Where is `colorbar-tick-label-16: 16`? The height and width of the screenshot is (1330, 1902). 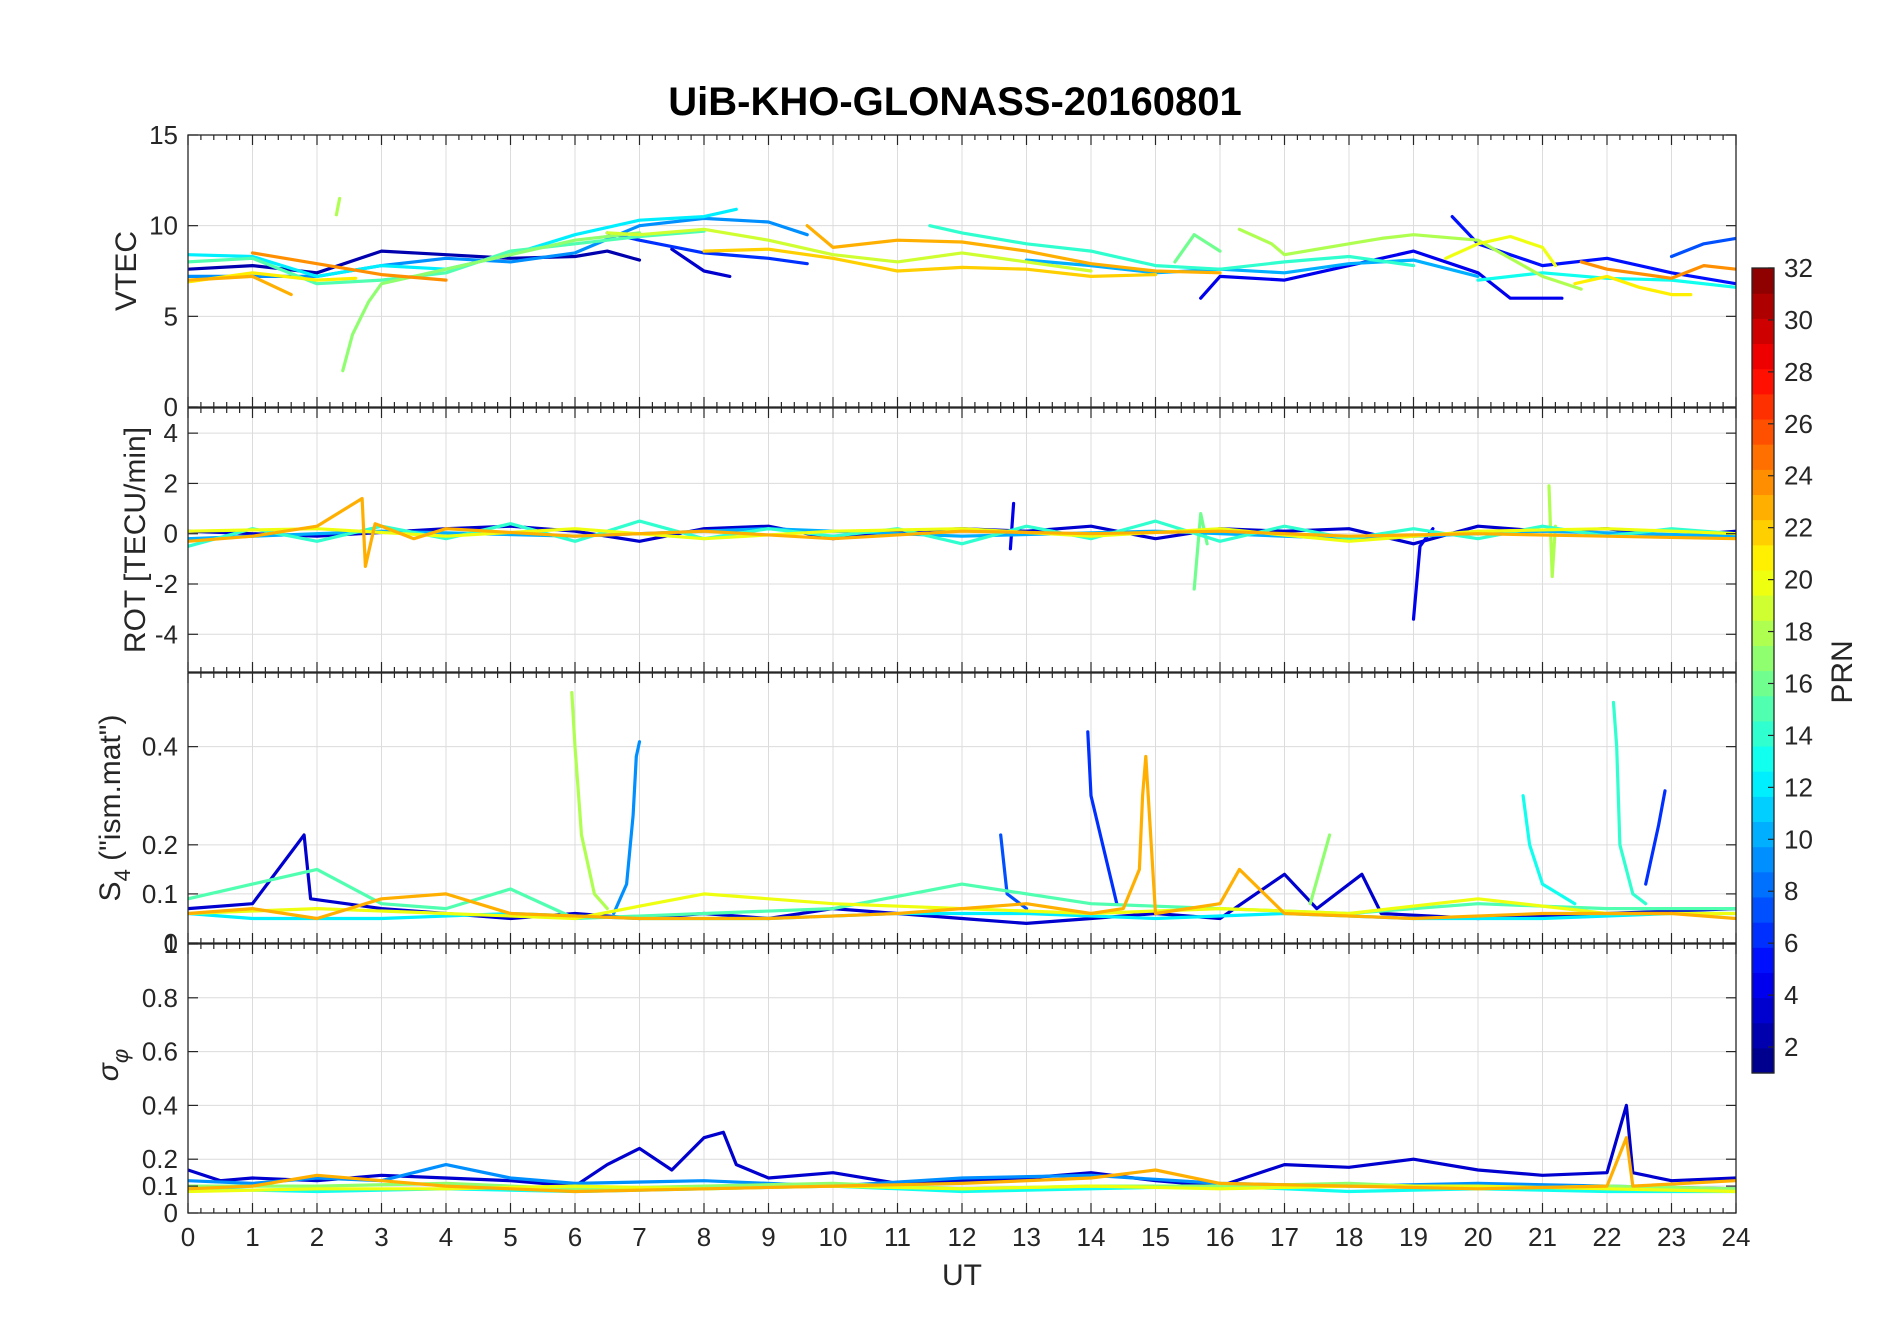 colorbar-tick-label-16: 16 is located at coordinates (1798, 683).